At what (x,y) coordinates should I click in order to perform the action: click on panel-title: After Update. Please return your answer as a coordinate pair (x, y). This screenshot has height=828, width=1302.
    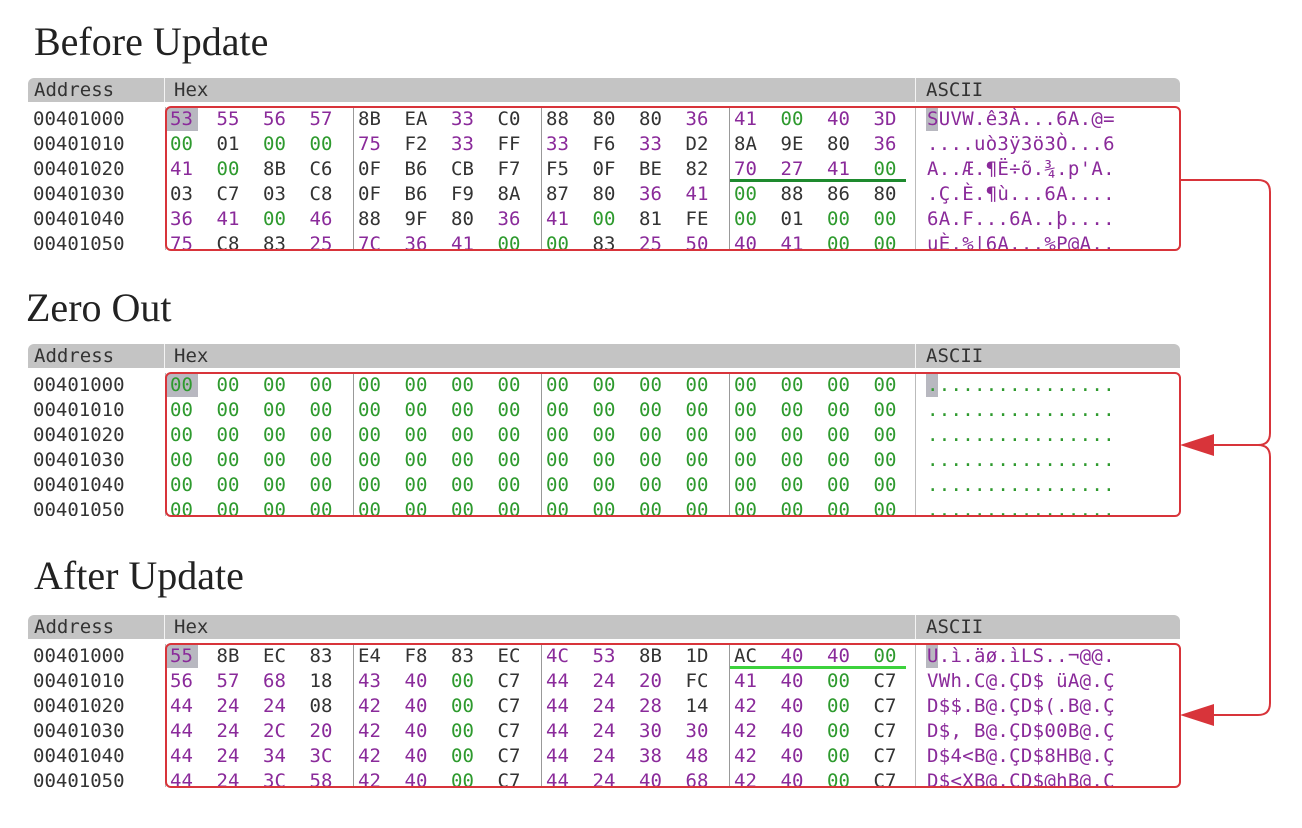
    Looking at the image, I should click on (139, 575).